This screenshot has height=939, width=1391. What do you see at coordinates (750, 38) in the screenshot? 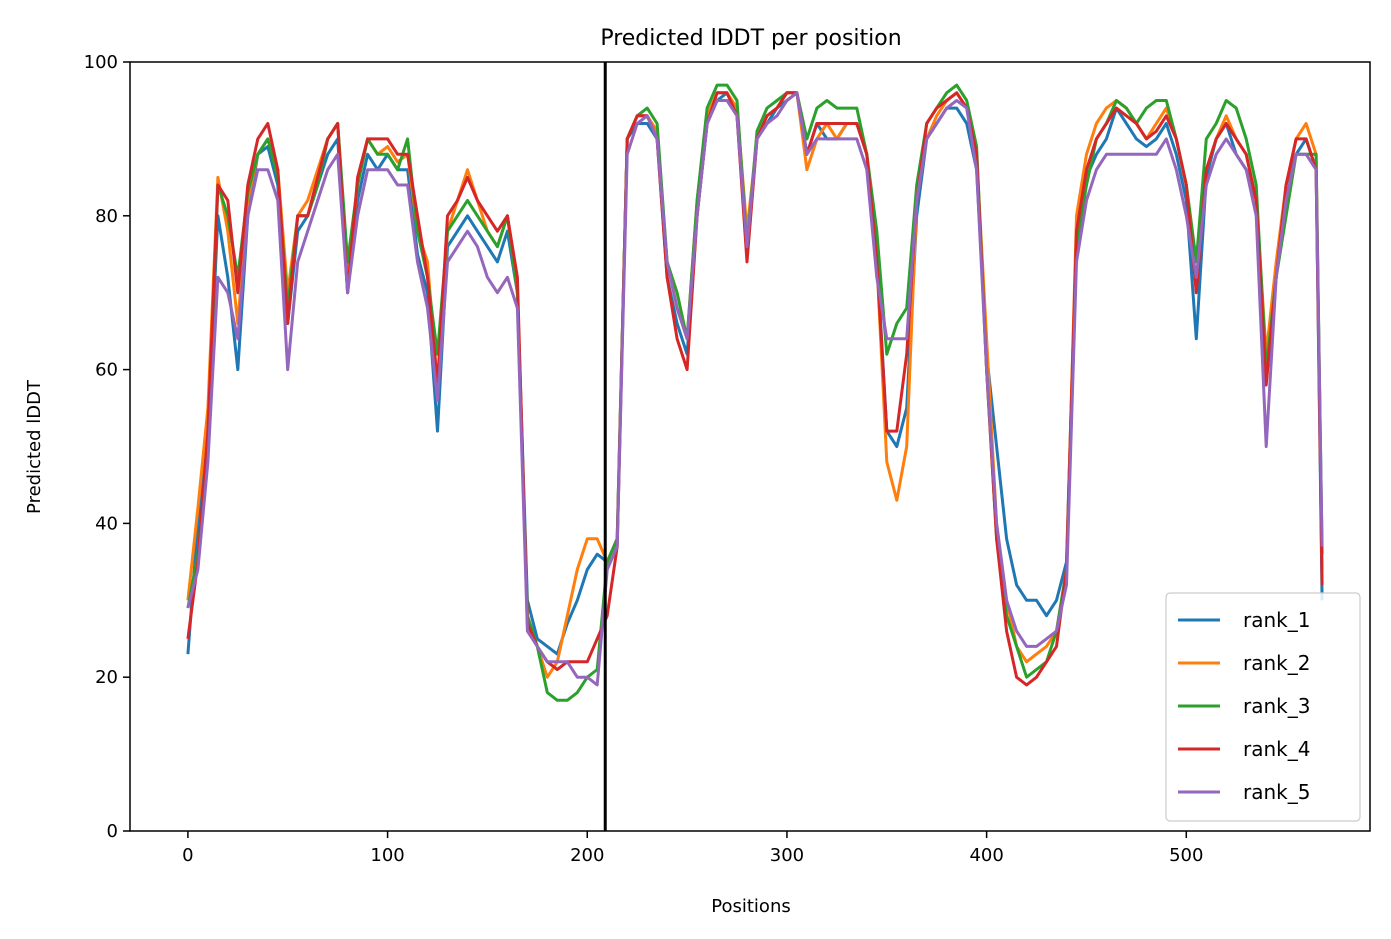
I see `chart-title: Predicted lDDT per position` at bounding box center [750, 38].